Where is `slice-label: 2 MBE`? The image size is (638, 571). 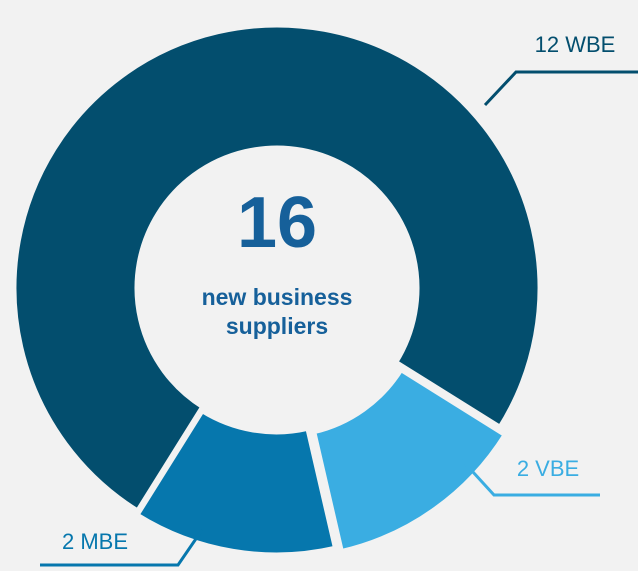 slice-label: 2 MBE is located at coordinates (95, 541).